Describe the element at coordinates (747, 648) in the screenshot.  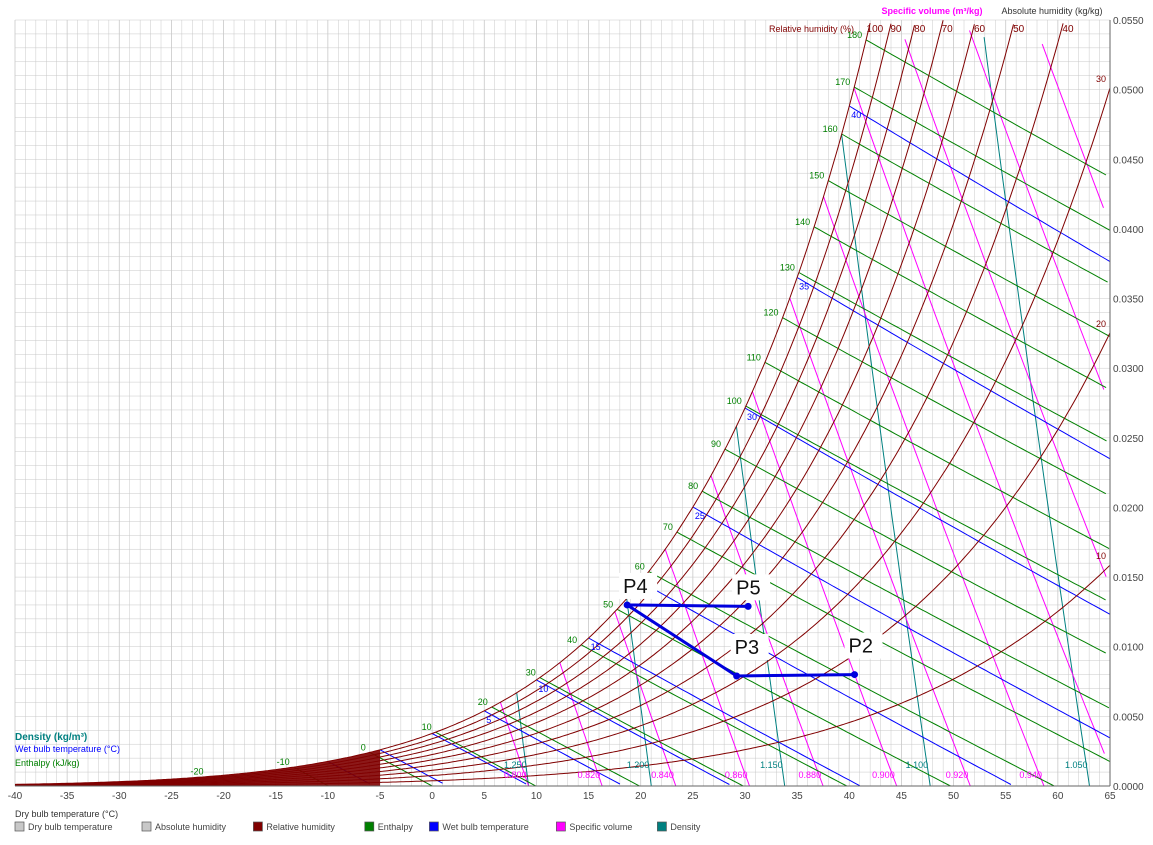
I see `process-point-label-P3: P3` at that location.